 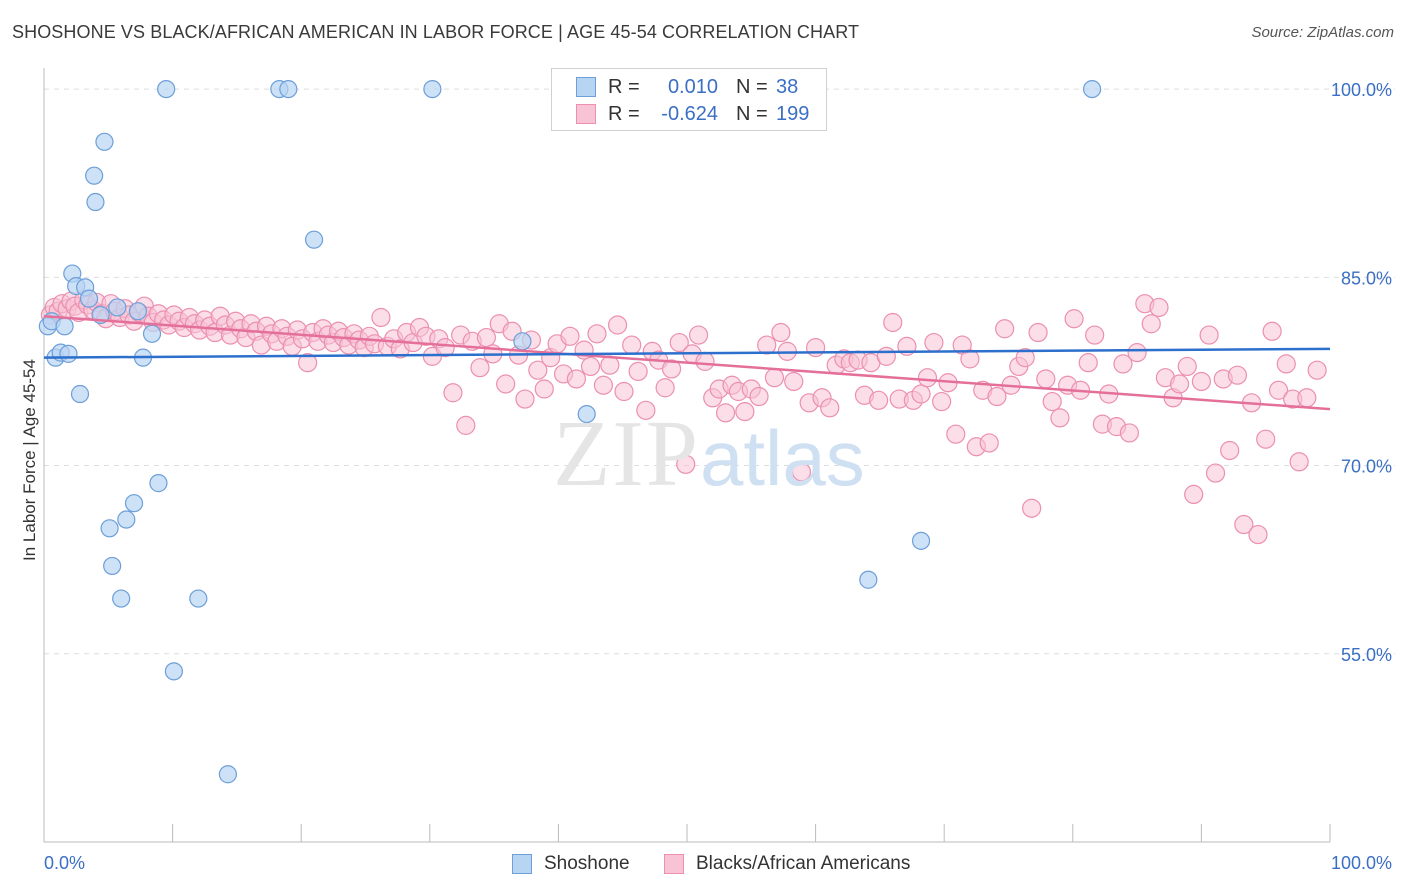 What do you see at coordinates (1366, 467) in the screenshot?
I see `y-tick-label: 70.0%` at bounding box center [1366, 467].